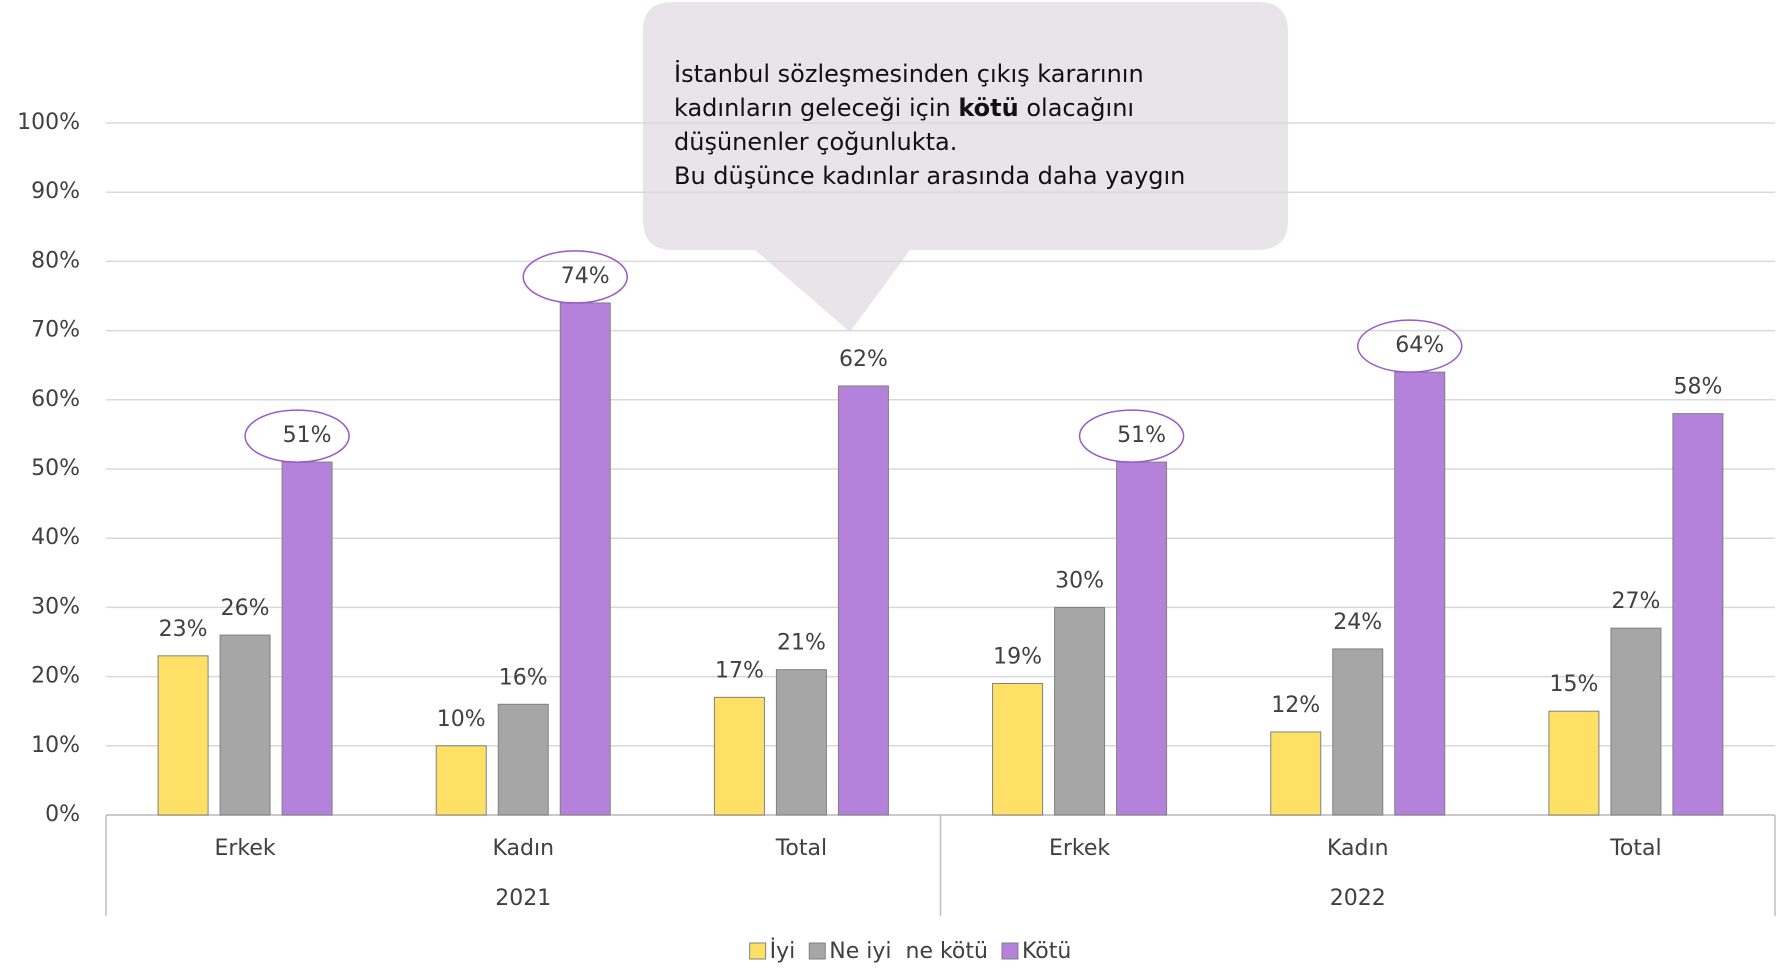  I want to click on value-label: 12%, so click(1295, 705).